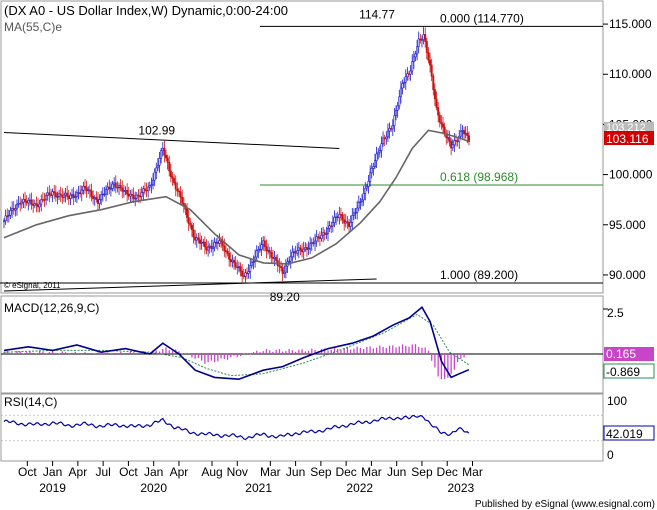  I want to click on macd-indicator-label: MACD(12,26,9,C), so click(51, 308).